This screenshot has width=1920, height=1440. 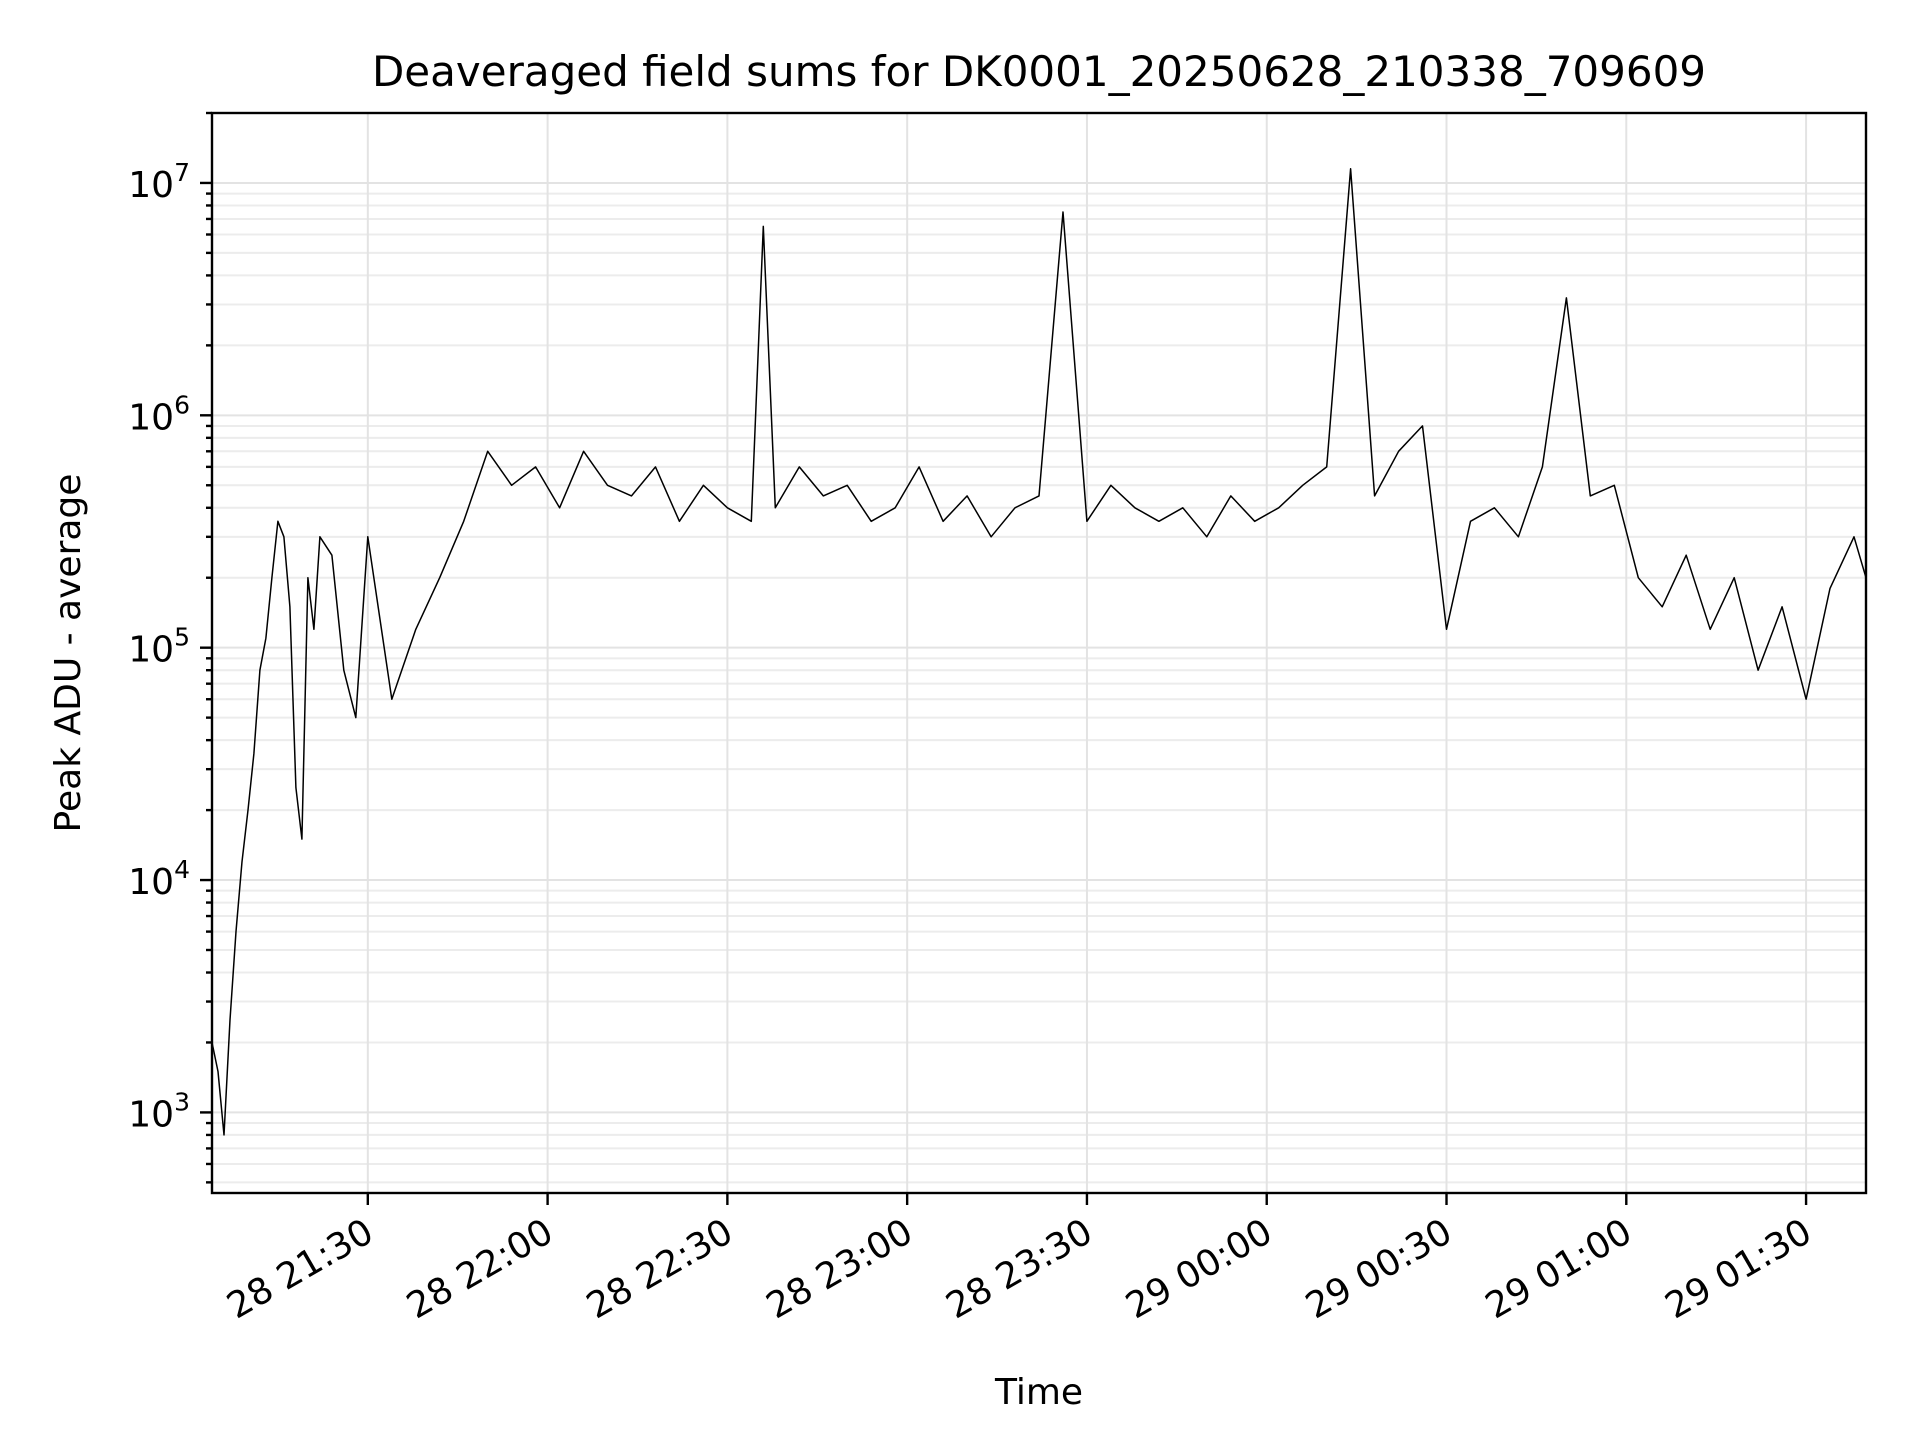 I want to click on y-tick-label: 10⁶, so click(x=159, y=414).